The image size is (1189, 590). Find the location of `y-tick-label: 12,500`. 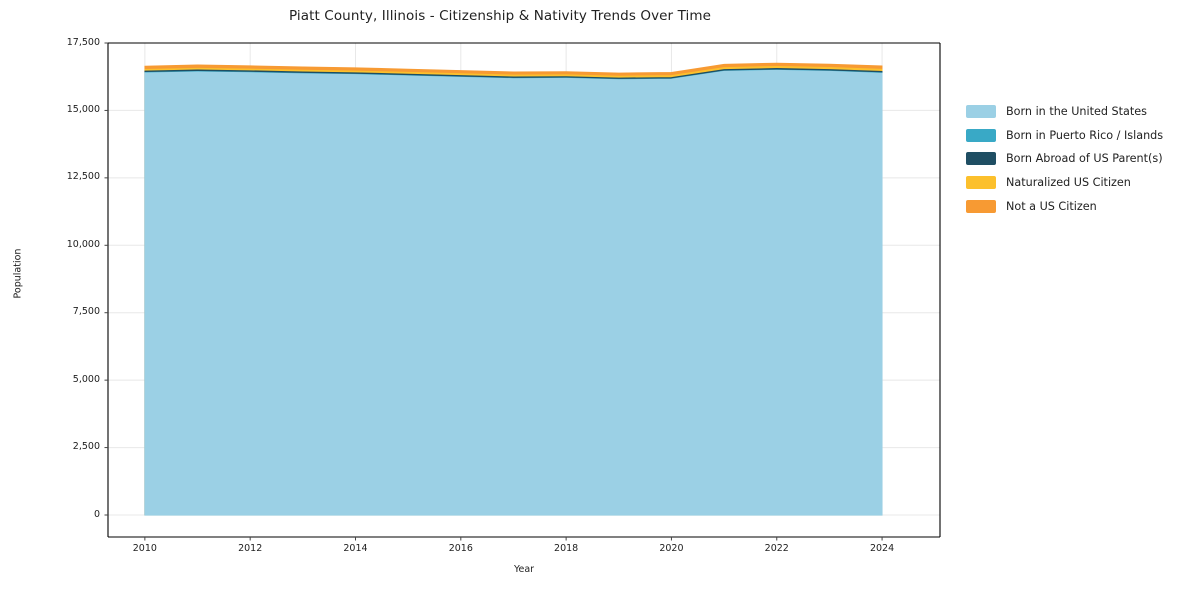

y-tick-label: 12,500 is located at coordinates (83, 177).